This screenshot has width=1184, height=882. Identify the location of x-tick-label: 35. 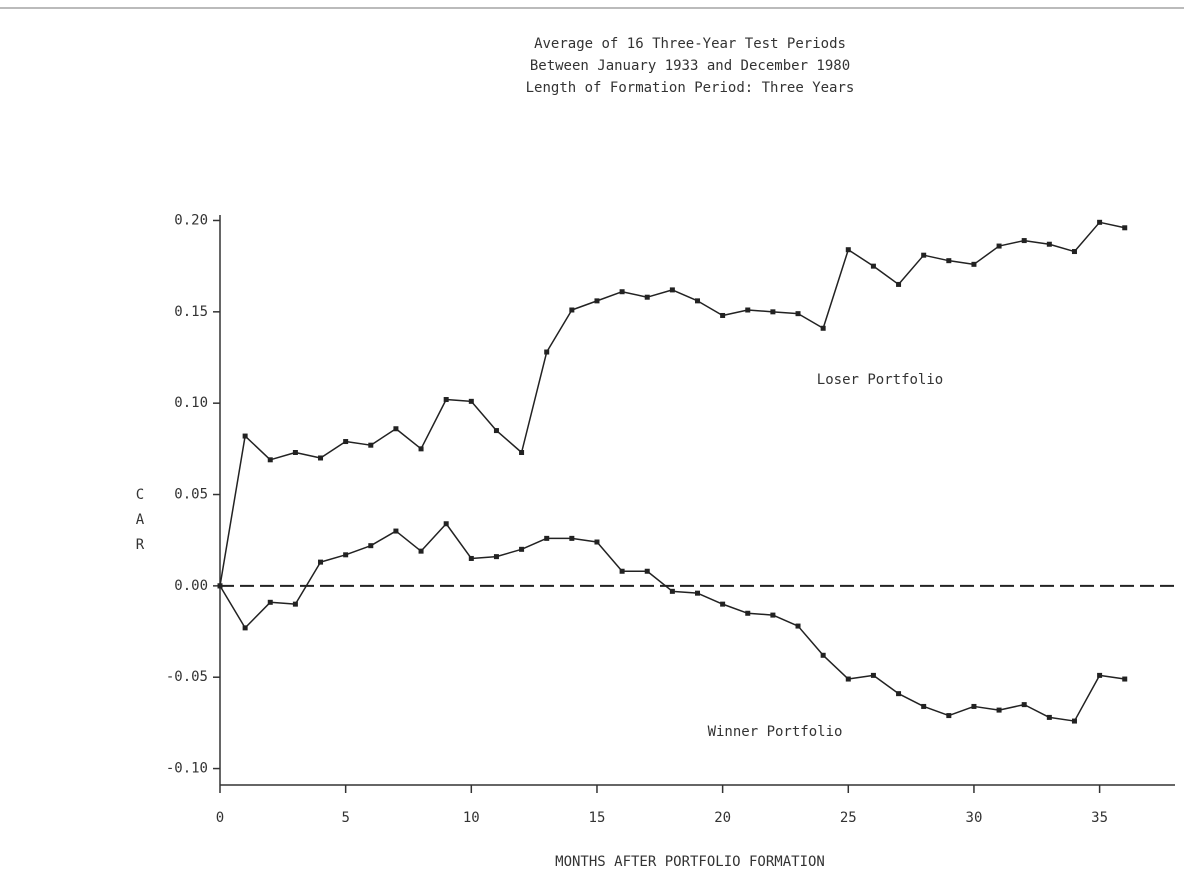
(1099, 818).